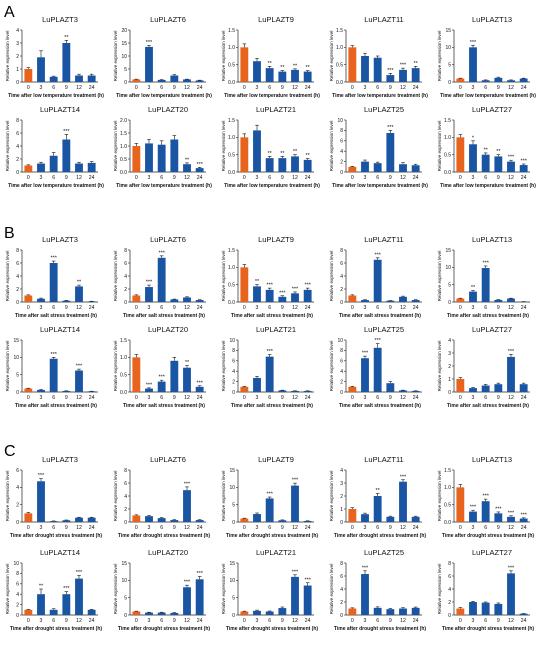 The image size is (550, 661). What do you see at coordinates (276, 19) in the screenshot?
I see `chart-title: LuPLAZT9` at bounding box center [276, 19].